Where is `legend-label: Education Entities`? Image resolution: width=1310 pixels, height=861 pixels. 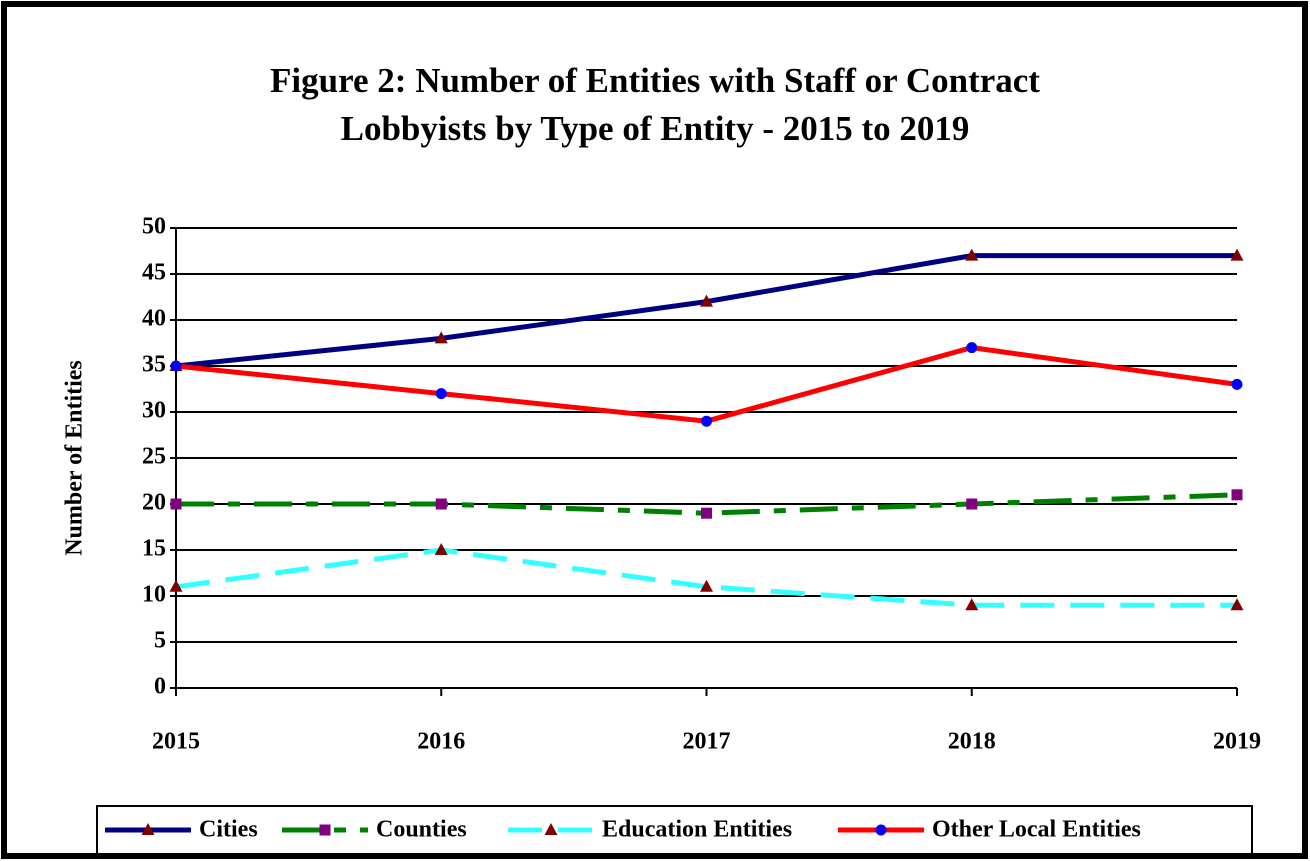
legend-label: Education Entities is located at coordinates (697, 830).